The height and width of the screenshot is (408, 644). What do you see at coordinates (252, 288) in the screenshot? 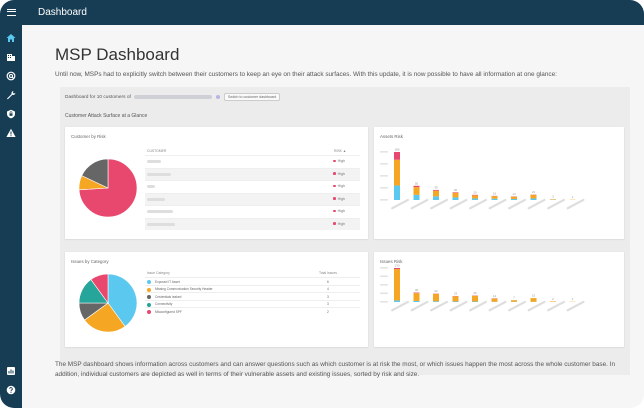
I see `issue-category-row: Missing Communication Security Header 4` at bounding box center [252, 288].